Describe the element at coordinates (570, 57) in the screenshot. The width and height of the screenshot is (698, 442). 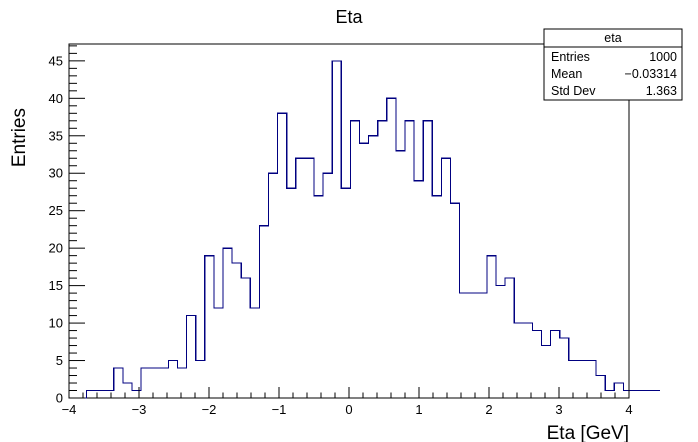
I see `stats-label-entries: Entries` at that location.